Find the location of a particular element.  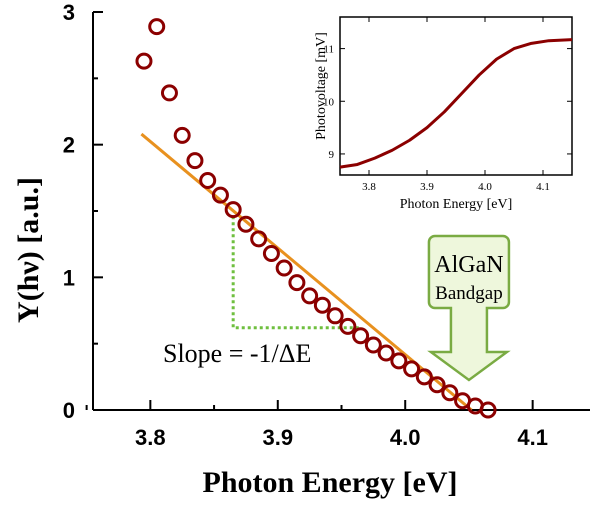

bandgap-callout-arrow is located at coordinates (469, 308).